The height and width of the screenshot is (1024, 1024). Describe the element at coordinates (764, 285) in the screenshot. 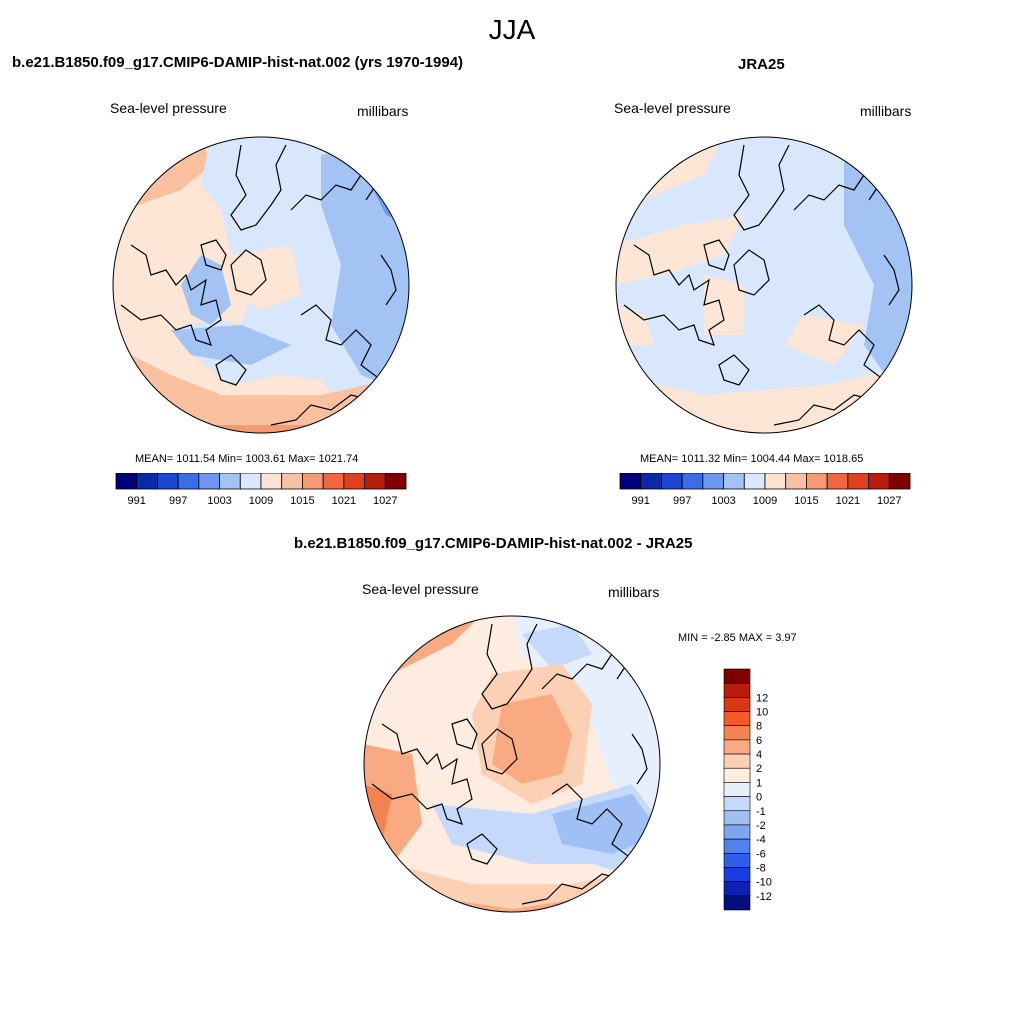

I see `obs-polar-map` at that location.